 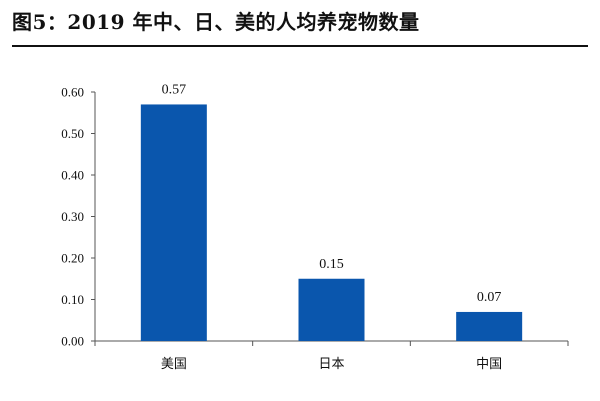 I want to click on bar-value-label: 0.15, so click(x=331, y=264).